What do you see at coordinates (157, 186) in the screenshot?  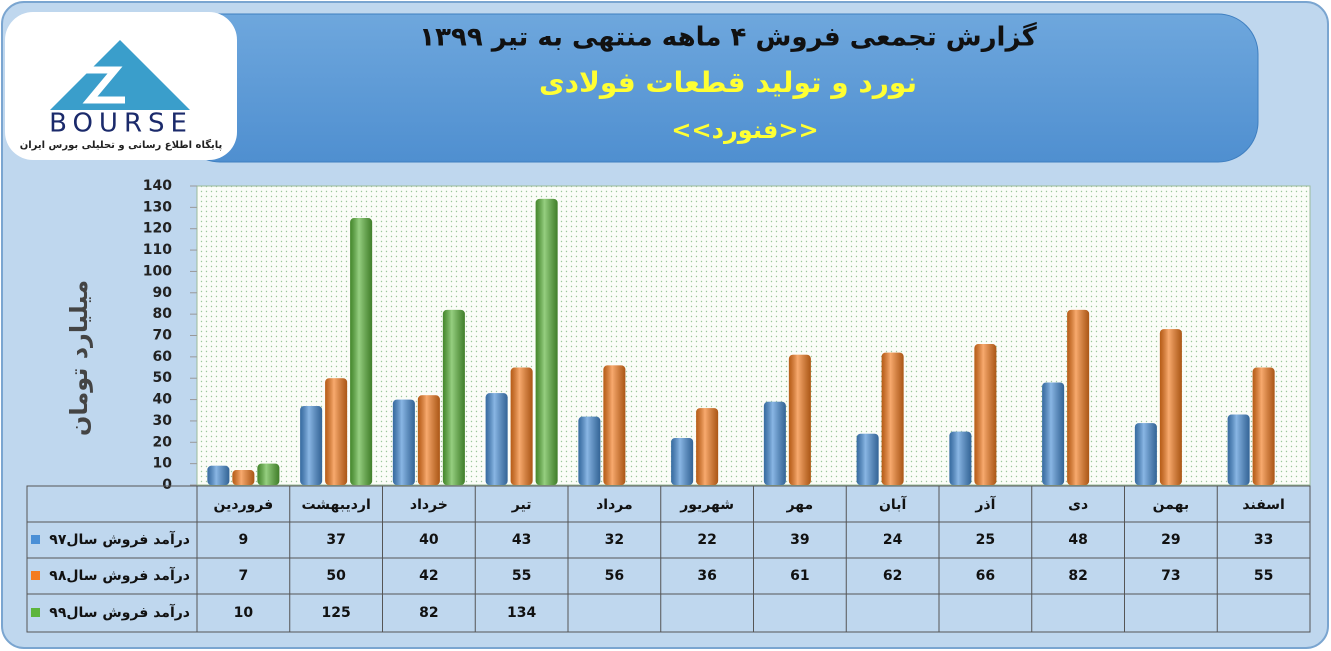 I see `y-tick-label: 140` at bounding box center [157, 186].